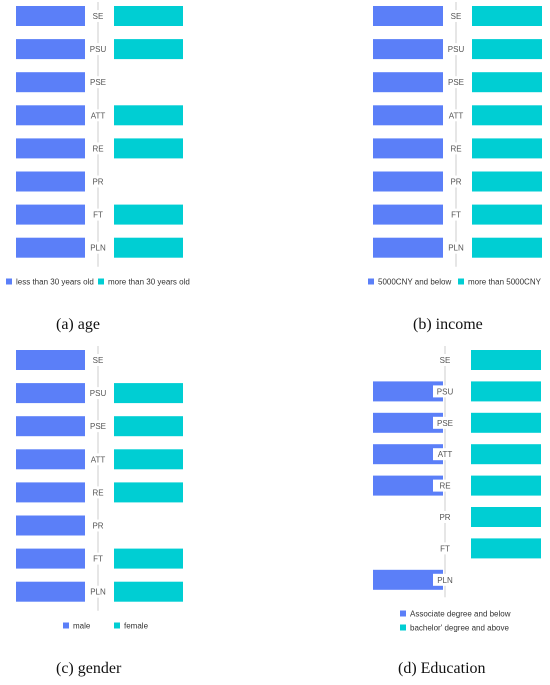 This screenshot has width=550, height=685. I want to click on category-label-se: SE, so click(98, 16).